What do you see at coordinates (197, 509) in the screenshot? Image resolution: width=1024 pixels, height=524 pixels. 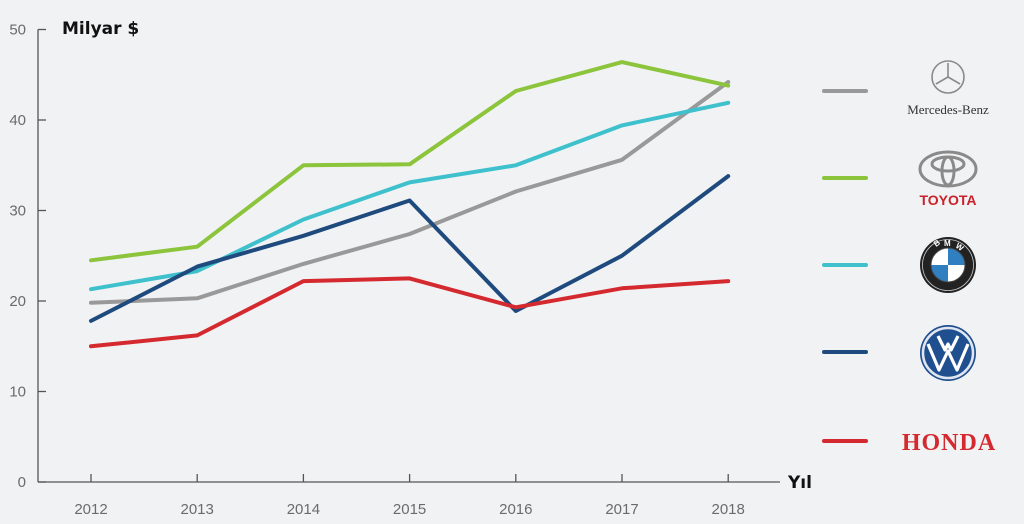 I see `x-tick-label: 2013` at bounding box center [197, 509].